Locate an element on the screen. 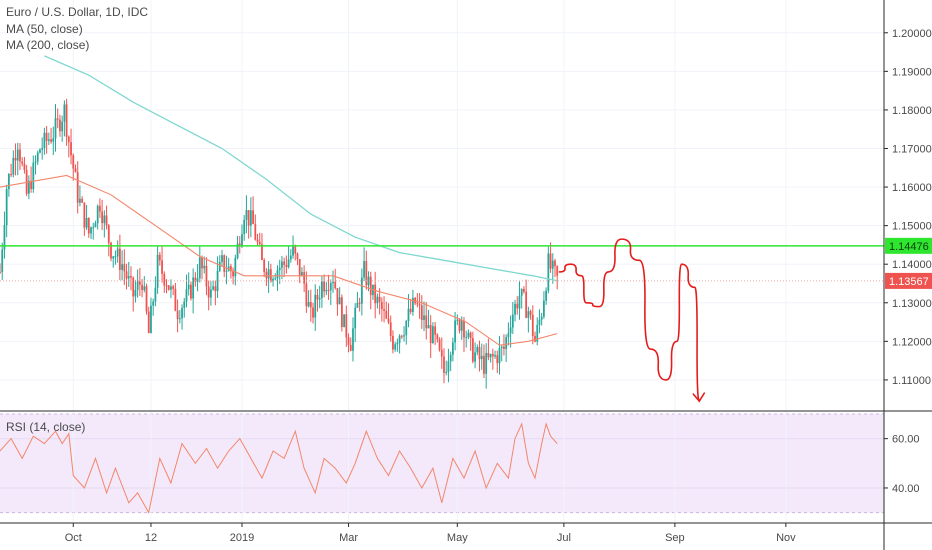  projection-drawing is located at coordinates (629, 320).